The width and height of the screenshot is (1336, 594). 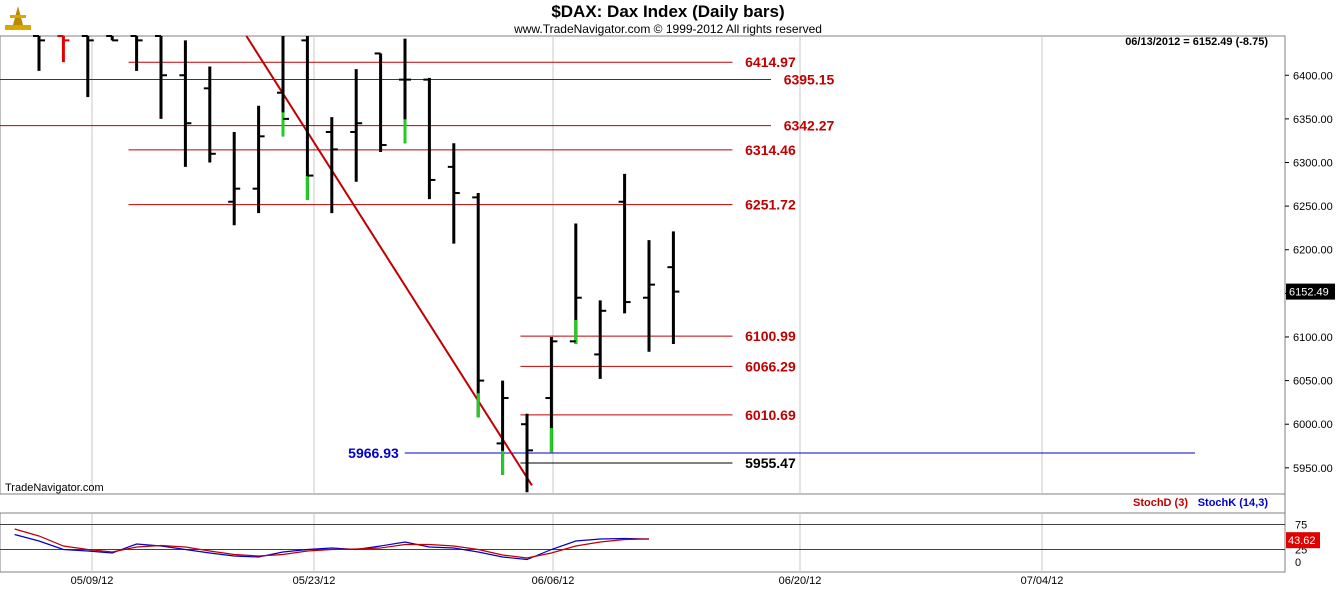 I want to click on watermark: TradeNavigator.com, so click(x=54, y=488).